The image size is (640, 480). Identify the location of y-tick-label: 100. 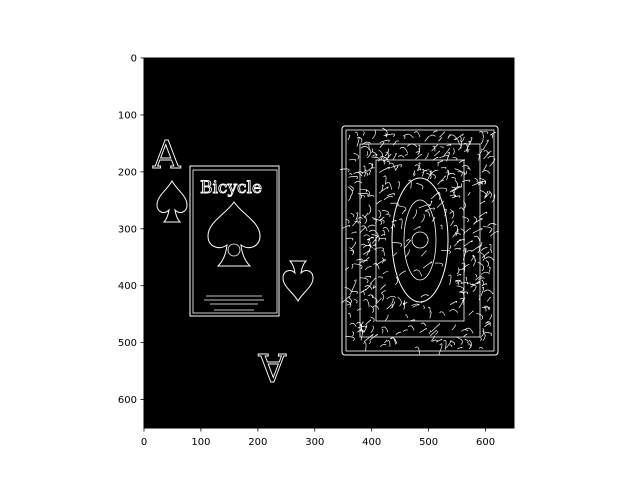
(127, 115).